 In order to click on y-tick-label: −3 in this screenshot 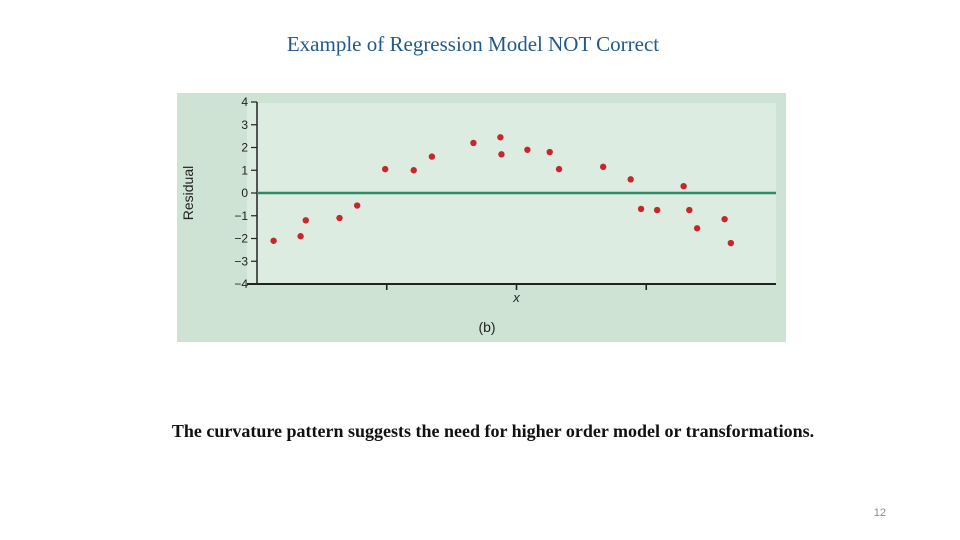, I will do `click(241, 261)`.